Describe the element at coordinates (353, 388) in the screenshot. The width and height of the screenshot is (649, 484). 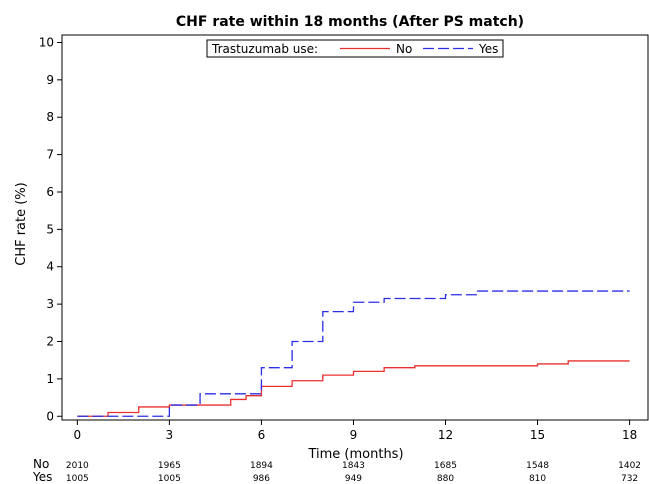
I see `series-line-no` at that location.